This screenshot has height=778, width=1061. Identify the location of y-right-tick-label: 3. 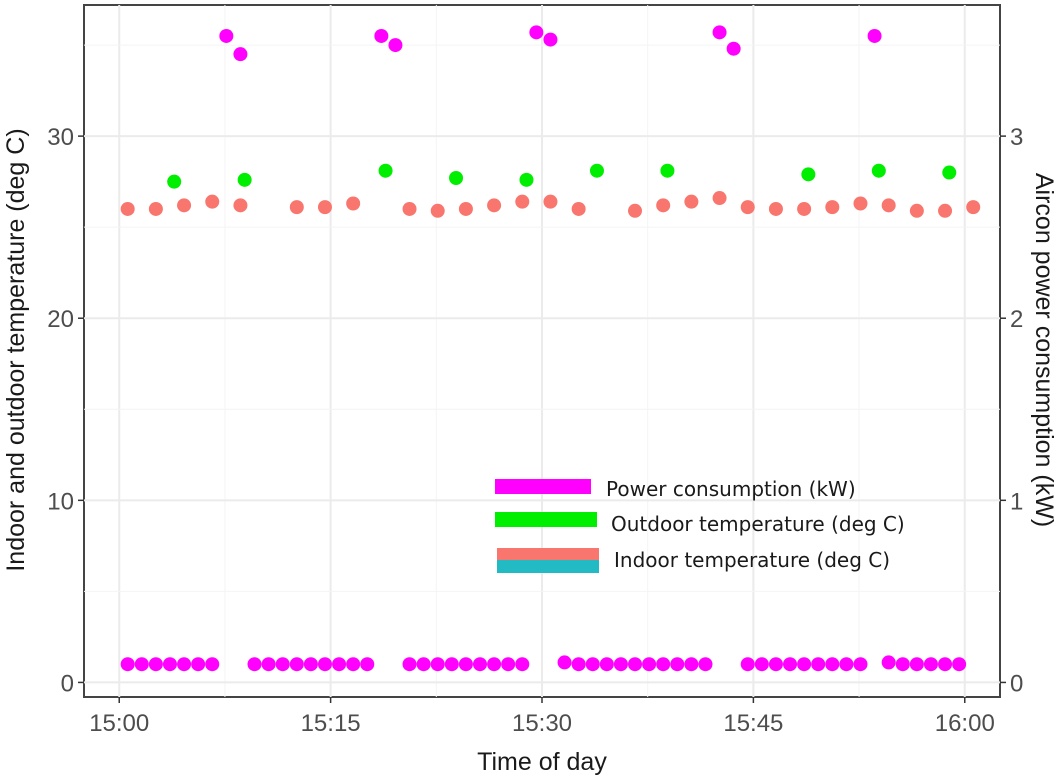
(1016, 137).